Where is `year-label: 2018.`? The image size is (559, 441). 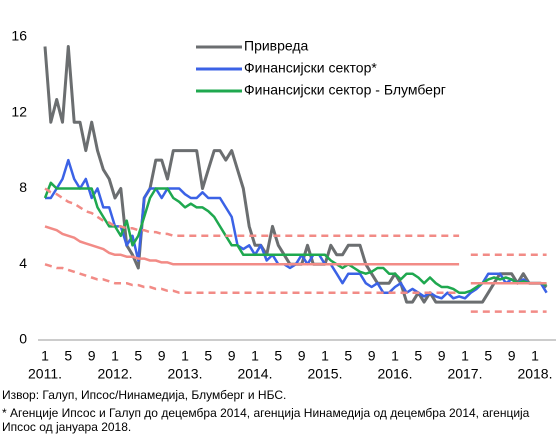 year-label: 2018. is located at coordinates (534, 374).